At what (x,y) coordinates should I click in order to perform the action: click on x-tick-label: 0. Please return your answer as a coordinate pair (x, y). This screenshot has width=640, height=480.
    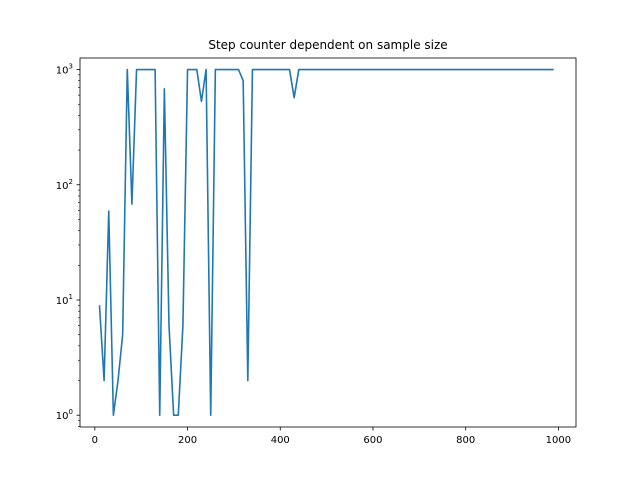
    Looking at the image, I should click on (95, 440).